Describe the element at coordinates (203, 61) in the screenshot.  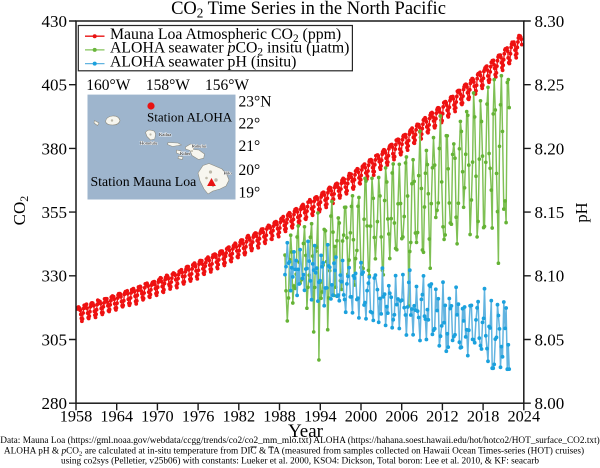
I see `svg-text: ALOHA seawater pH (insitu)` at that location.